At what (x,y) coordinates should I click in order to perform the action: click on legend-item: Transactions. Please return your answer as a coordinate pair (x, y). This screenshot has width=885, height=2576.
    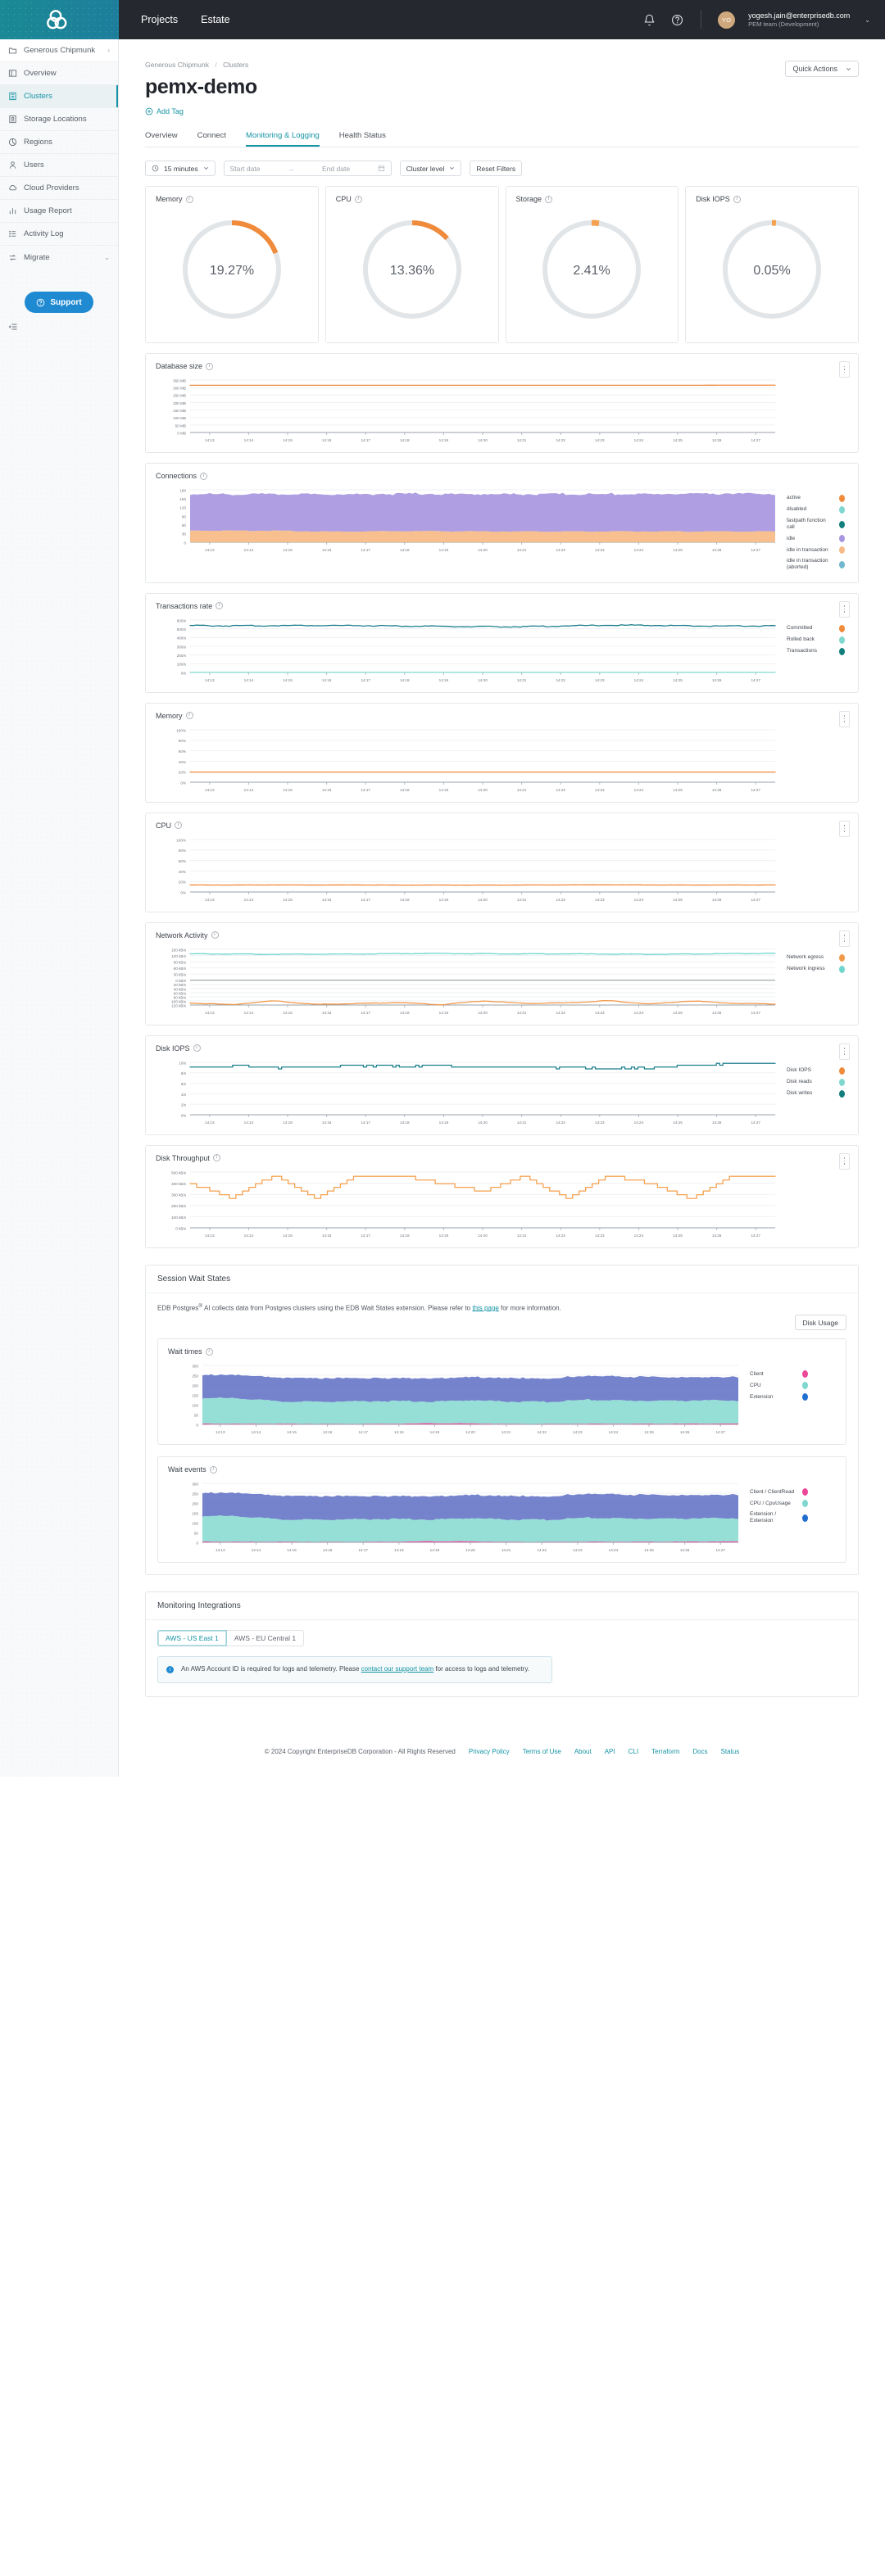
    Looking at the image, I should click on (816, 651).